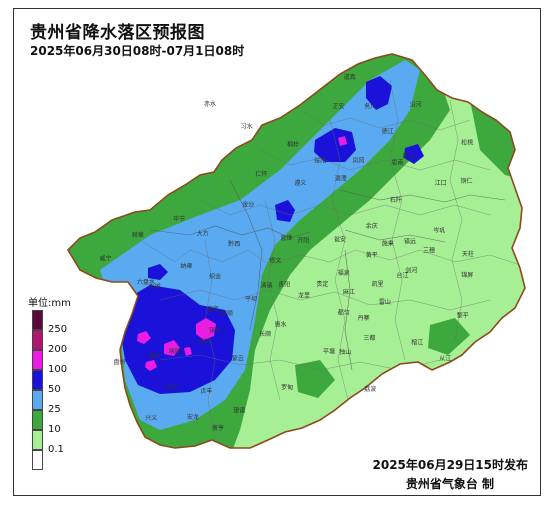  What do you see at coordinates (266, 286) in the screenshot?
I see `place-label: 清镇` at bounding box center [266, 286].